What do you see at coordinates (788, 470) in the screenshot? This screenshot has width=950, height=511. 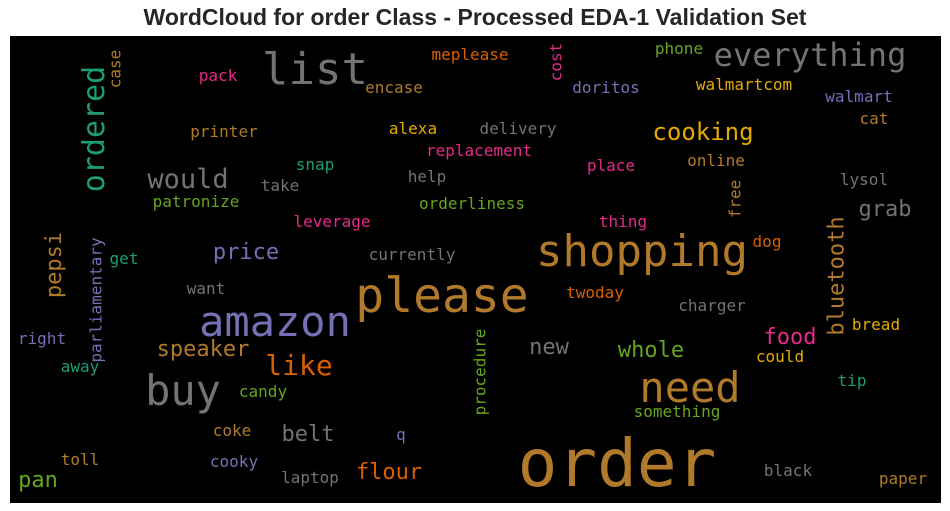 I see `word-black: black` at bounding box center [788, 470].